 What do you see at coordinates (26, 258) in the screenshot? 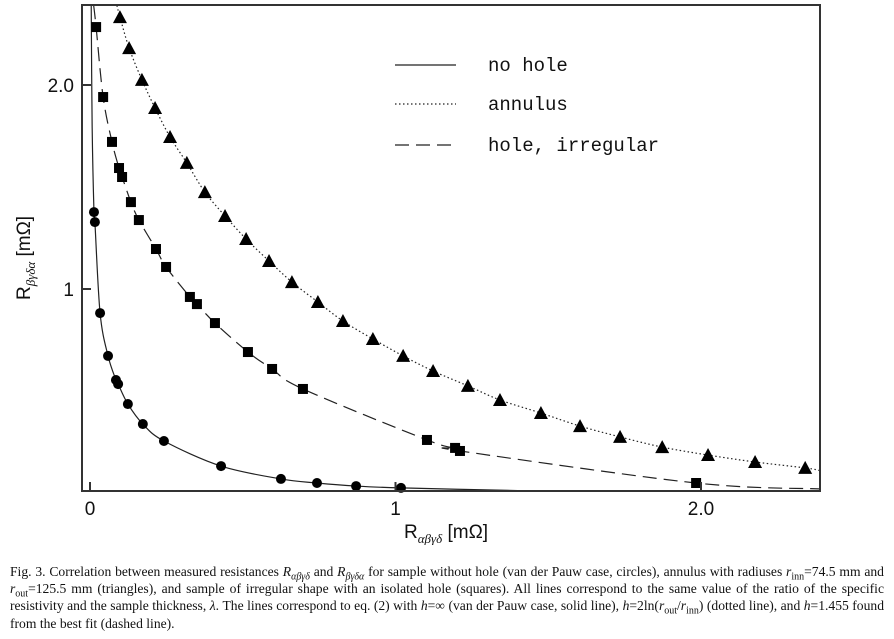
I see `y-axis-label: Rβγδα [mΩ]` at bounding box center [26, 258].